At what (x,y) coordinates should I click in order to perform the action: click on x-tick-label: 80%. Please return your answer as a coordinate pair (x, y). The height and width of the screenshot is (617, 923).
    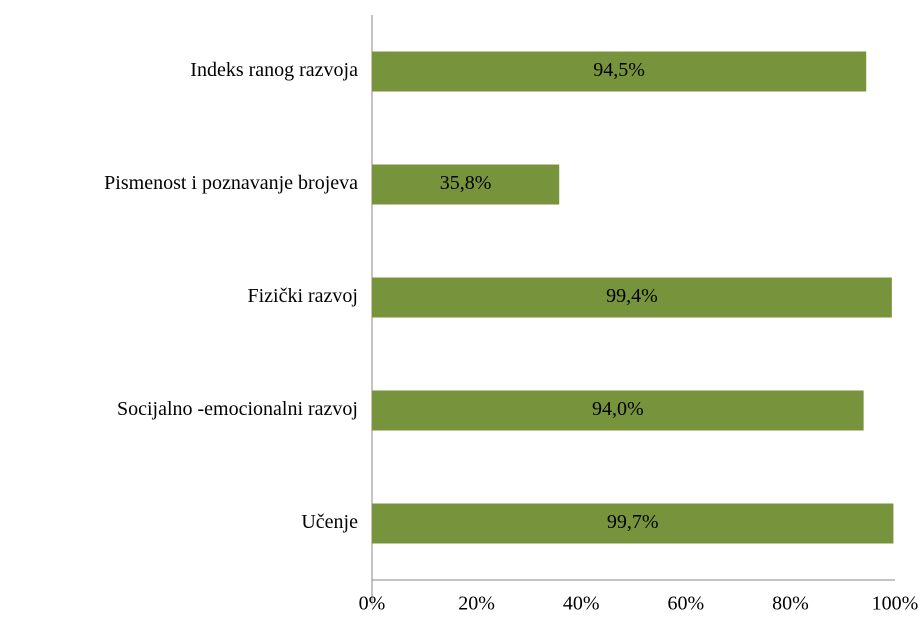
    Looking at the image, I should click on (790, 604).